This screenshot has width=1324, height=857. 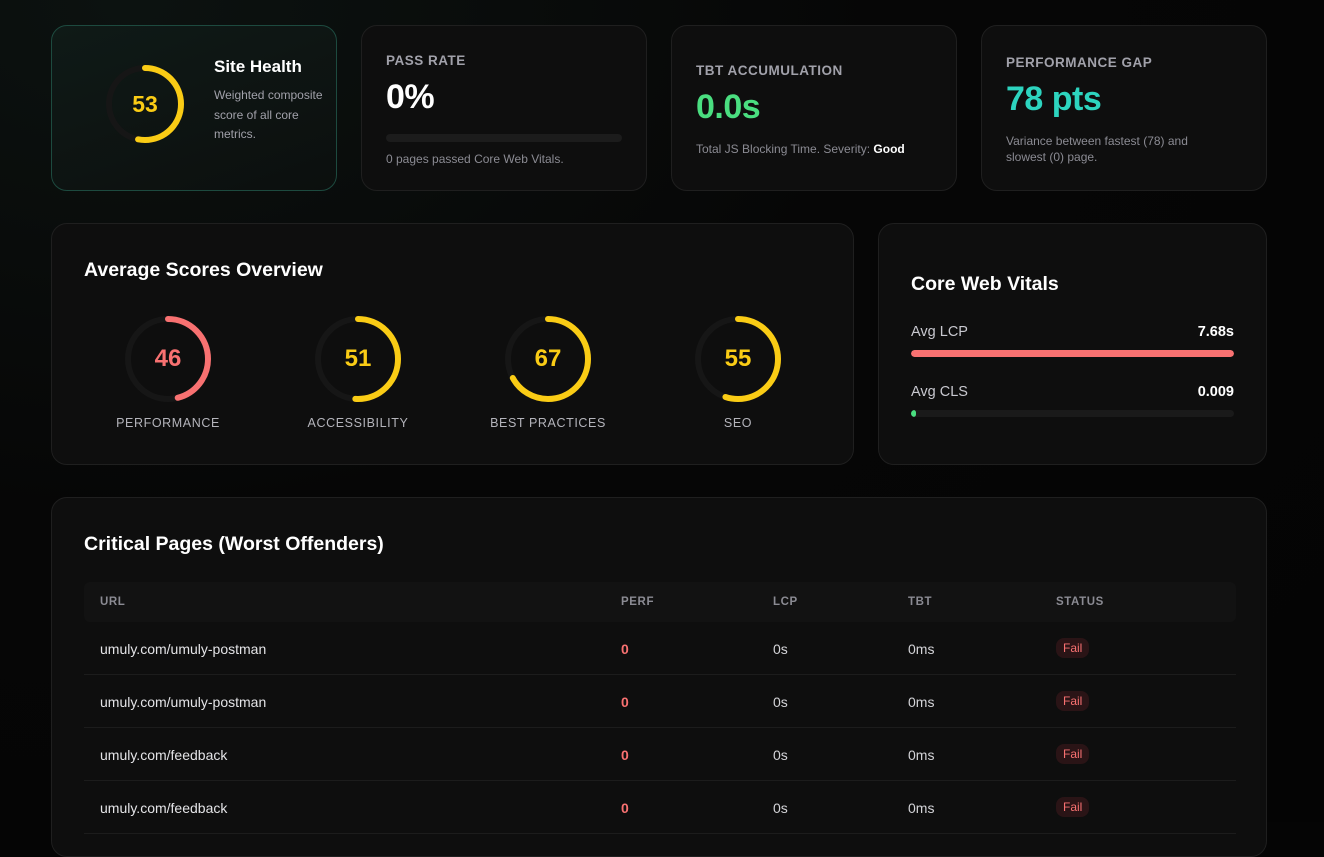 What do you see at coordinates (785, 149) in the screenshot?
I see `tbt-description-text: Total JS Blocking Time. Severity:` at bounding box center [785, 149].